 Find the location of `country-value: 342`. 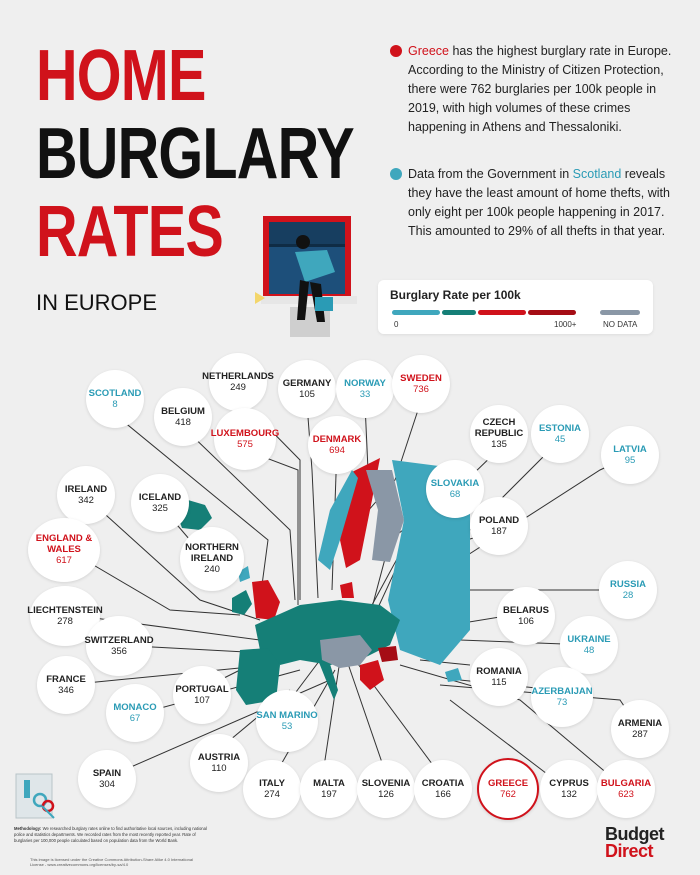

country-value: 342 is located at coordinates (86, 500).